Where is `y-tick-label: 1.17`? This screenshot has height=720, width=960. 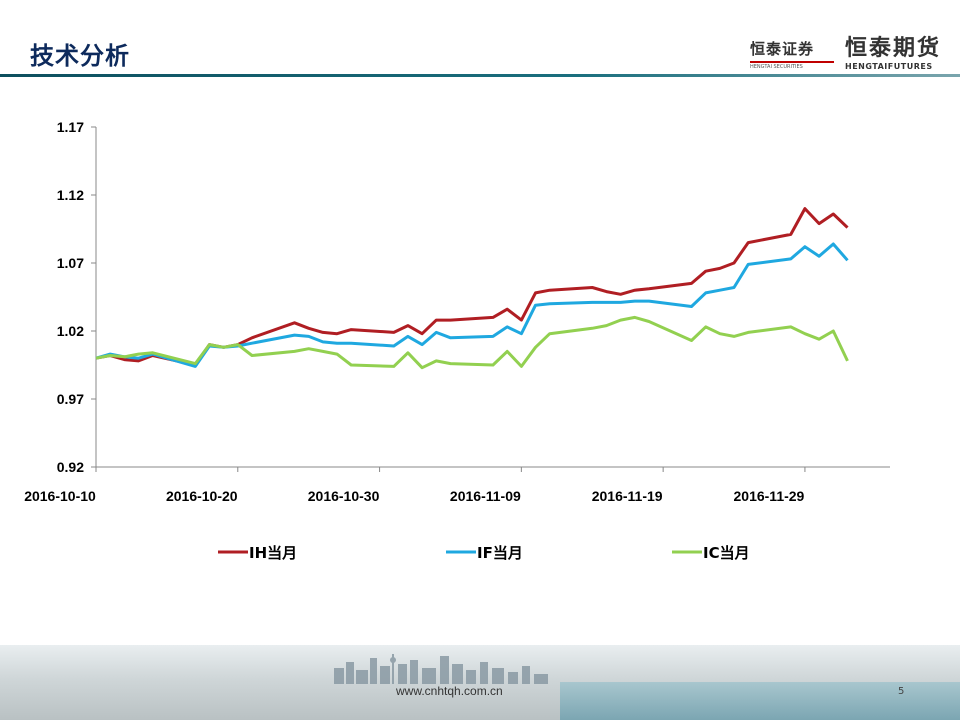
y-tick-label: 1.17 is located at coordinates (70, 127).